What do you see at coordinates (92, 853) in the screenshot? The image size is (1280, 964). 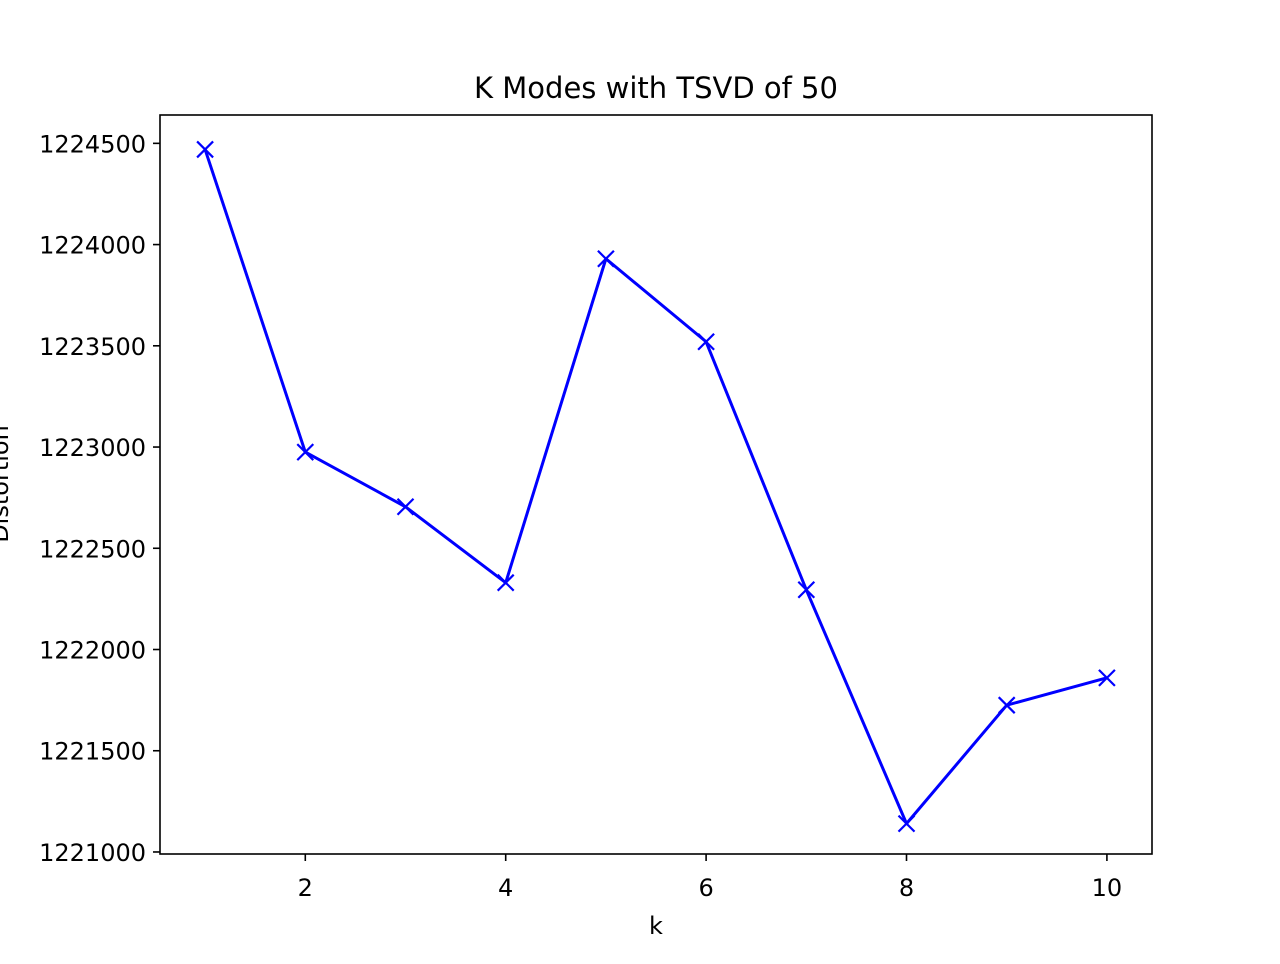 I see `y-tick-label-0: 1221000` at bounding box center [92, 853].